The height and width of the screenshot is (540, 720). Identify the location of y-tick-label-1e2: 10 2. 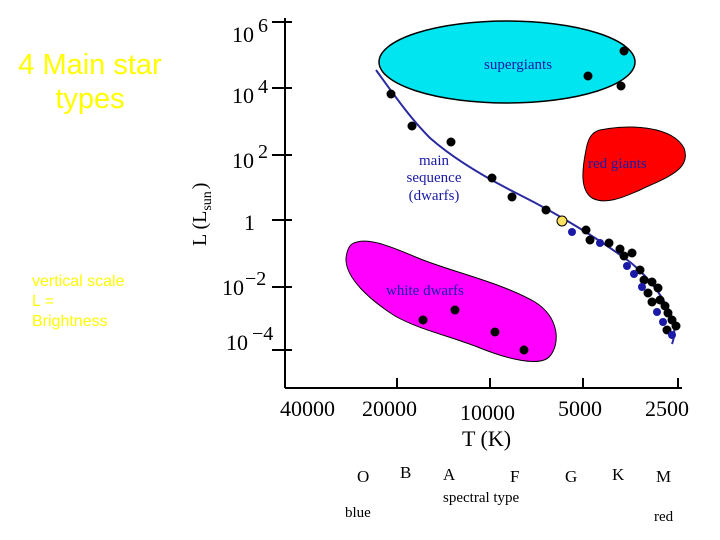
(250, 157).